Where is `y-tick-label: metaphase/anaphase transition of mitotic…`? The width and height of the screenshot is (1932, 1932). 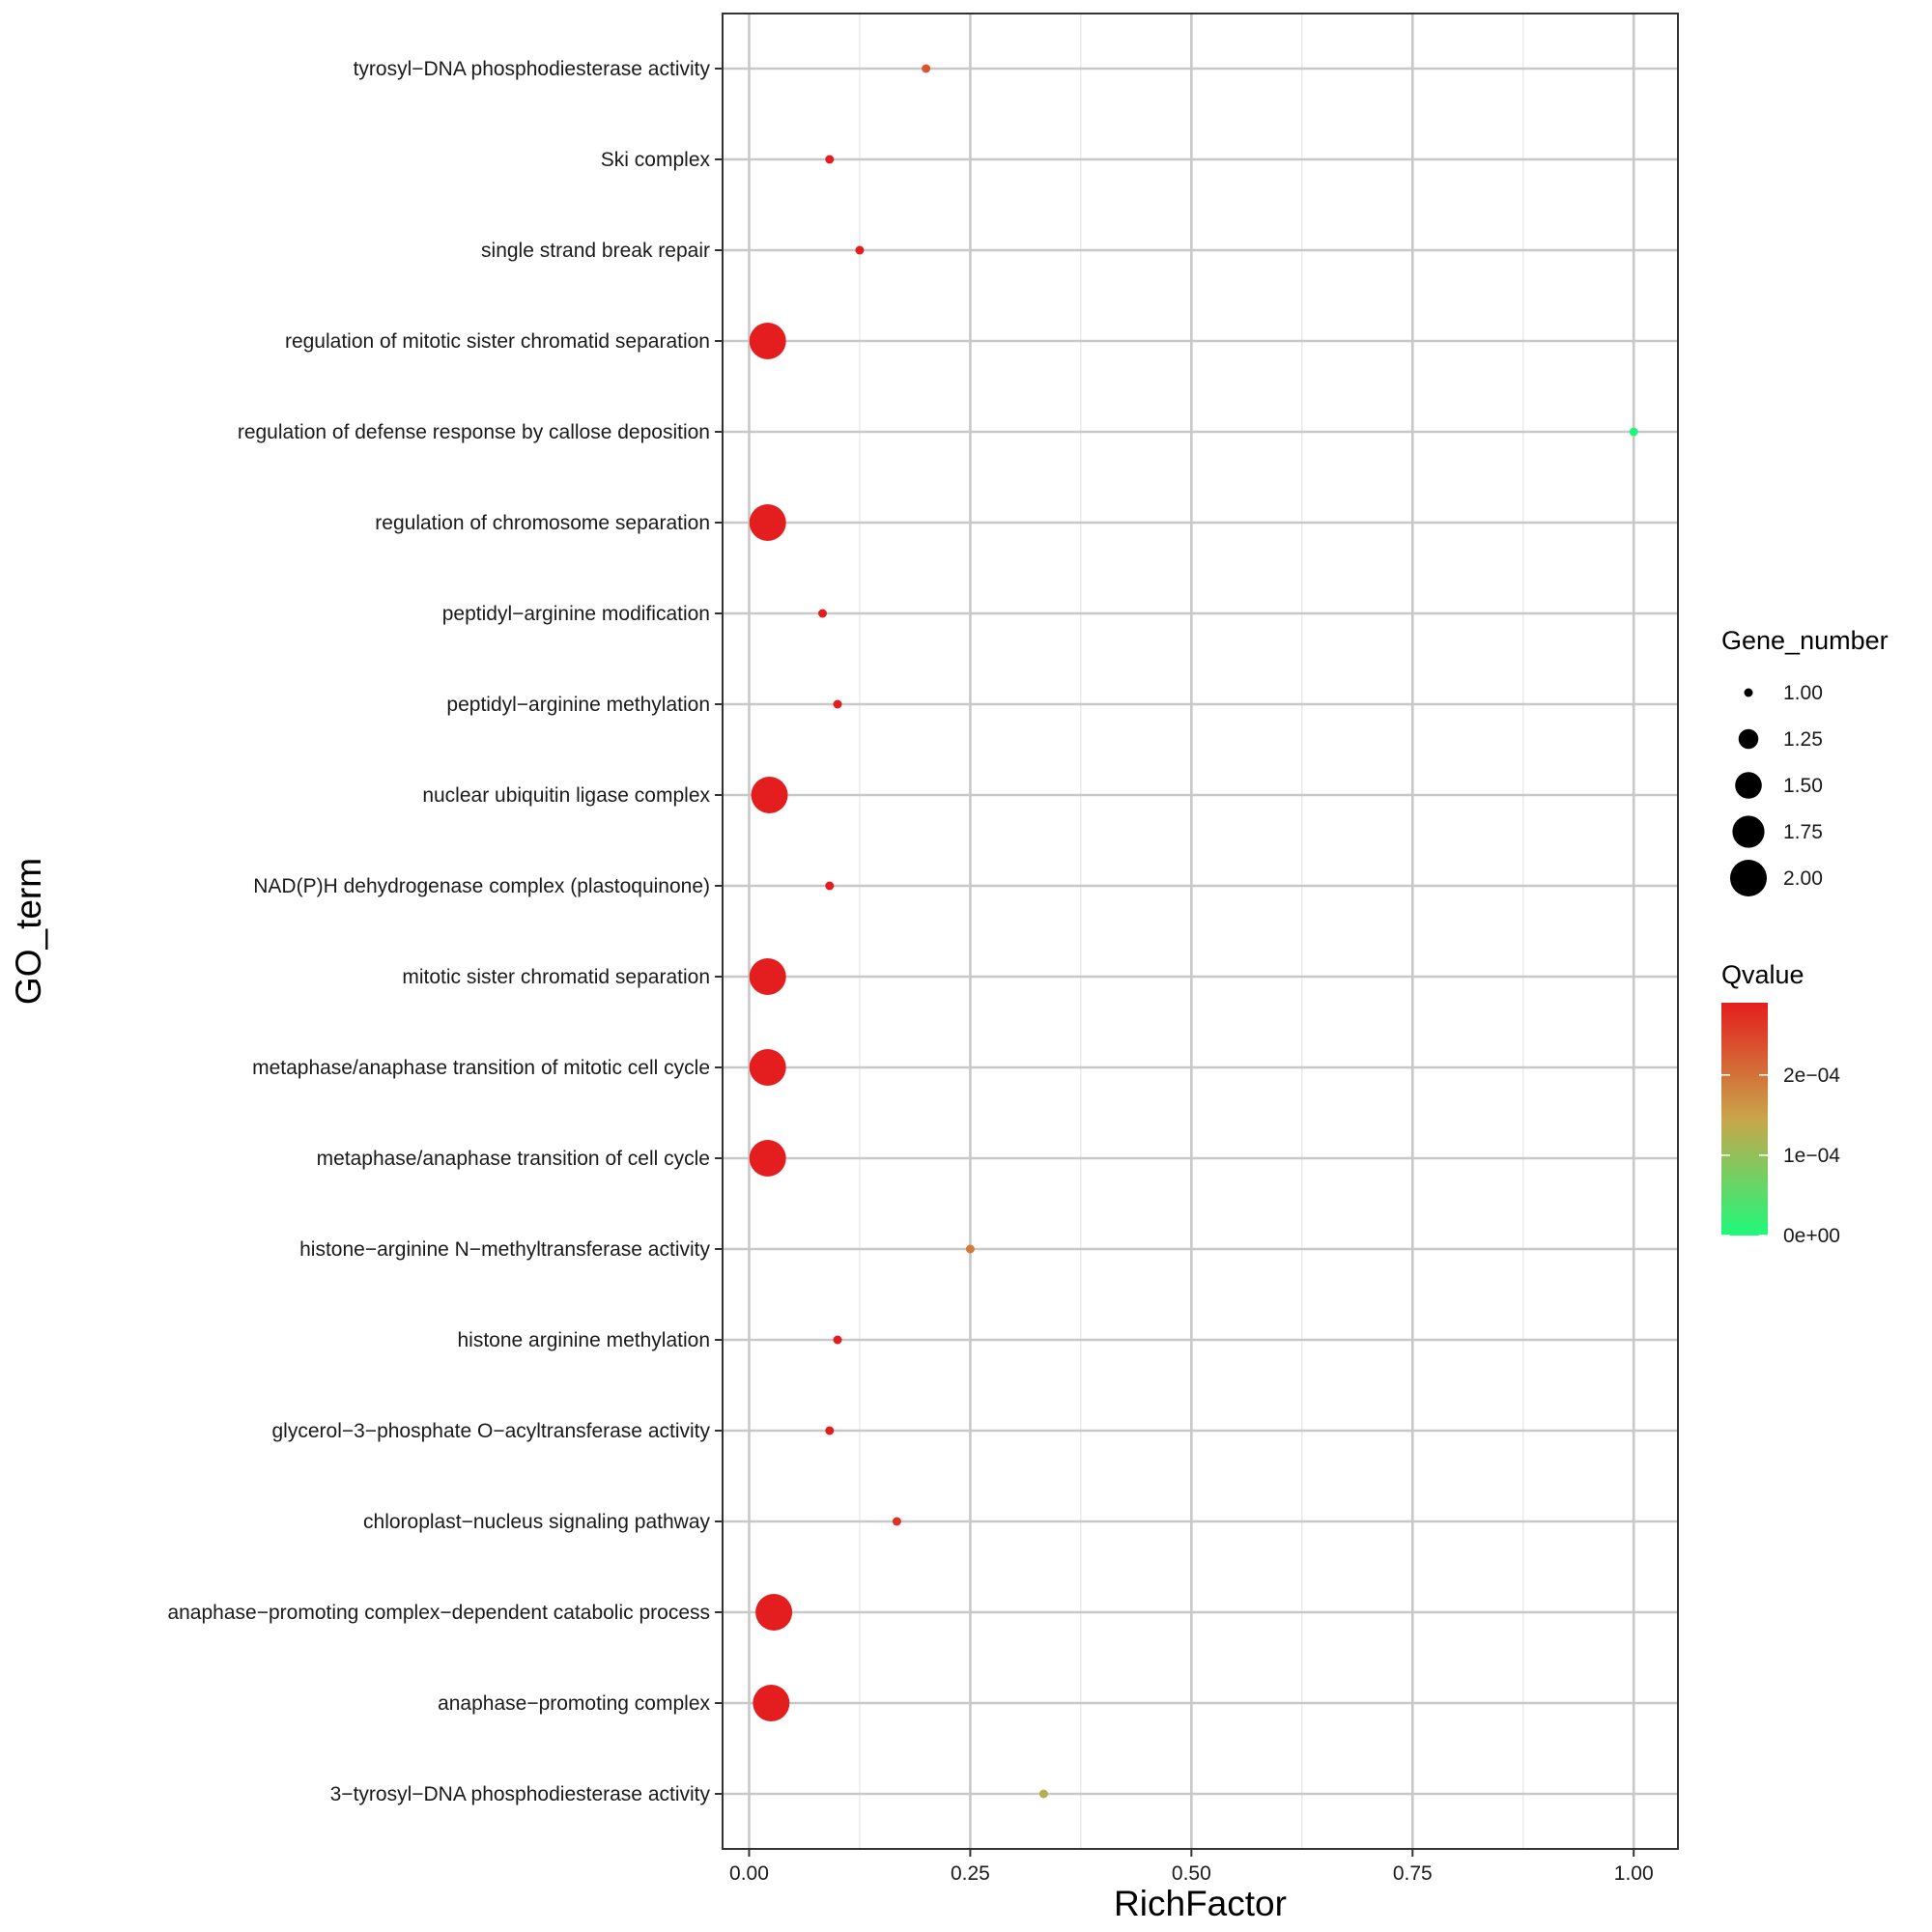
y-tick-label: metaphase/anaphase transition of mitotic… is located at coordinates (481, 1068).